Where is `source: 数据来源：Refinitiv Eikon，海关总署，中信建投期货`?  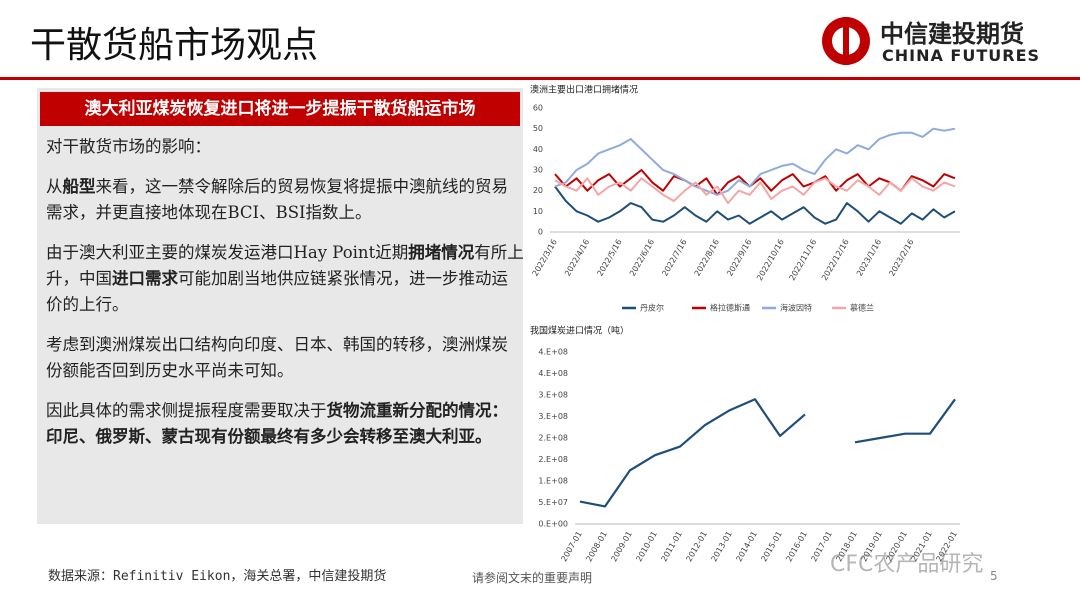
source: 数据来源：Refinitiv Eikon，海关总署，中信建投期货 is located at coordinates (217, 576).